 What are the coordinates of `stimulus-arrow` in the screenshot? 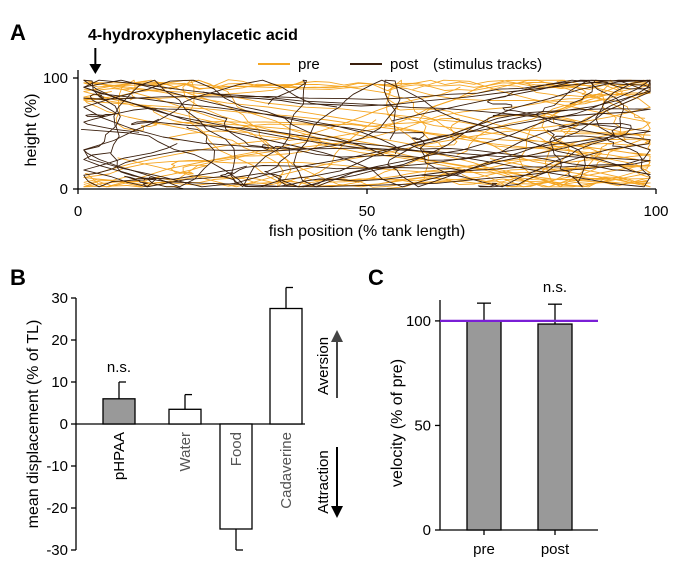 It's located at (95, 61).